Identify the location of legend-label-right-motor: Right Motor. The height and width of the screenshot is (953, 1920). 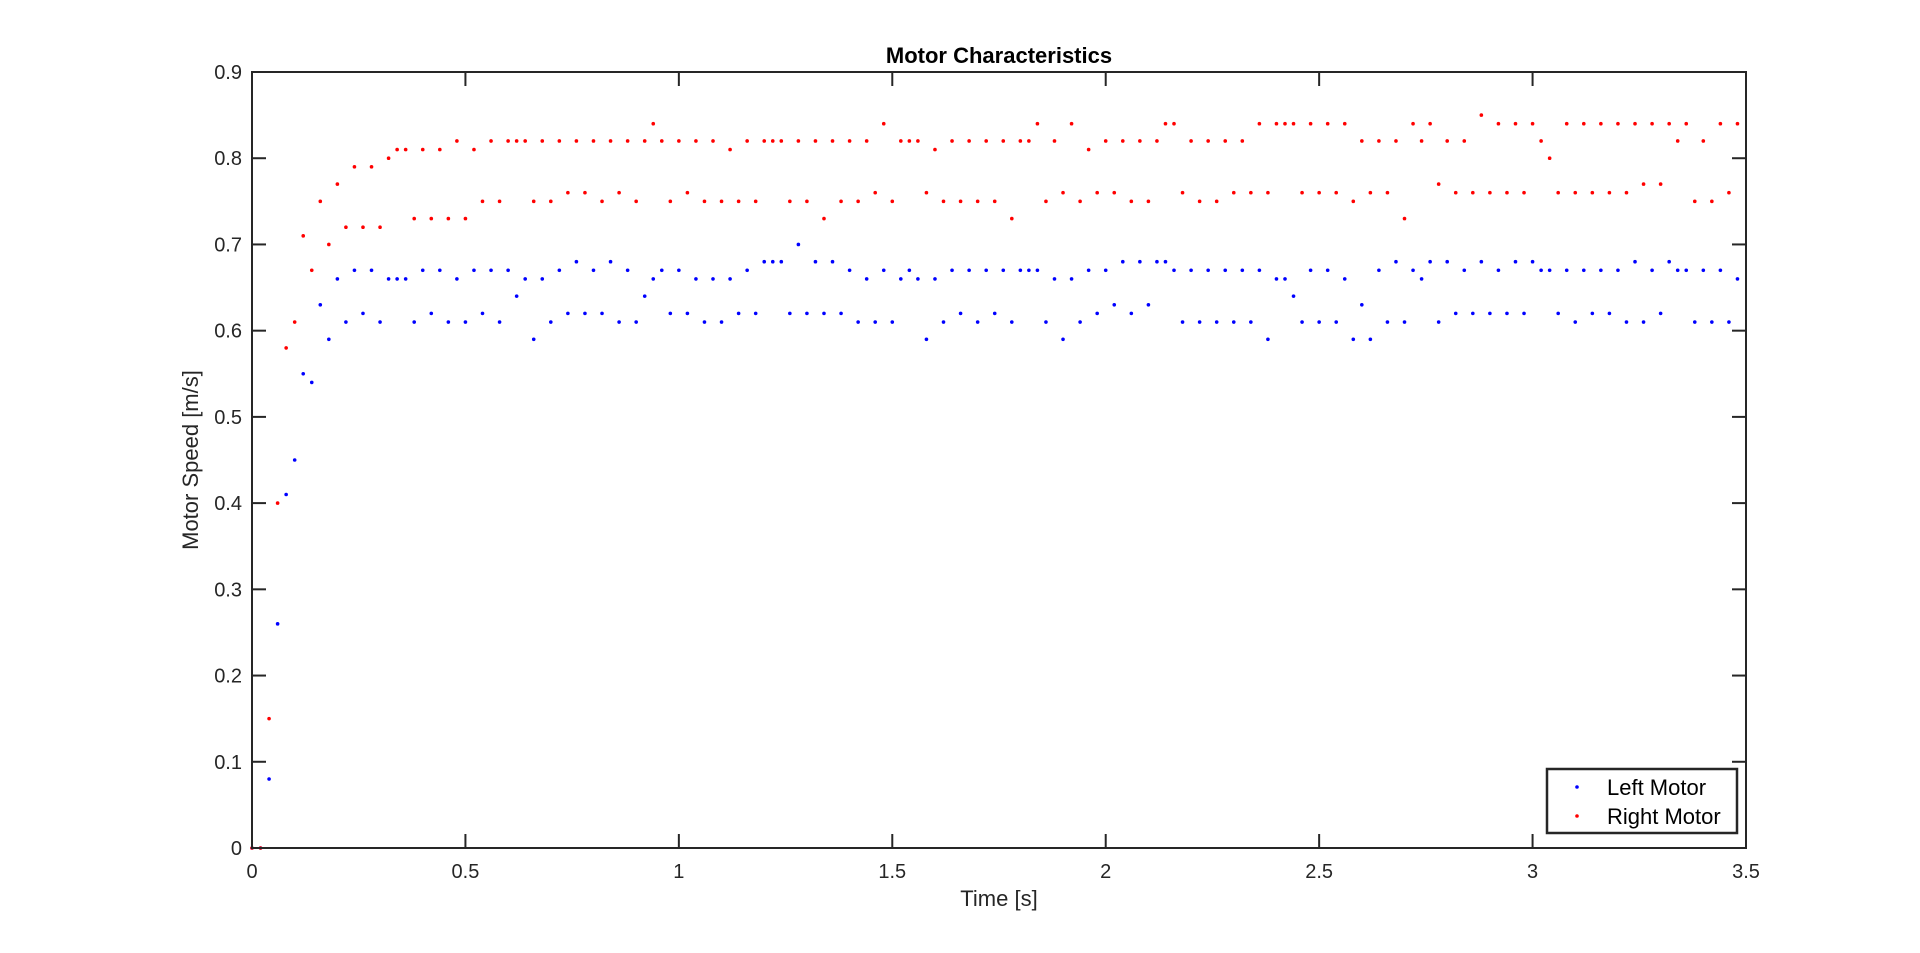
(1664, 816).